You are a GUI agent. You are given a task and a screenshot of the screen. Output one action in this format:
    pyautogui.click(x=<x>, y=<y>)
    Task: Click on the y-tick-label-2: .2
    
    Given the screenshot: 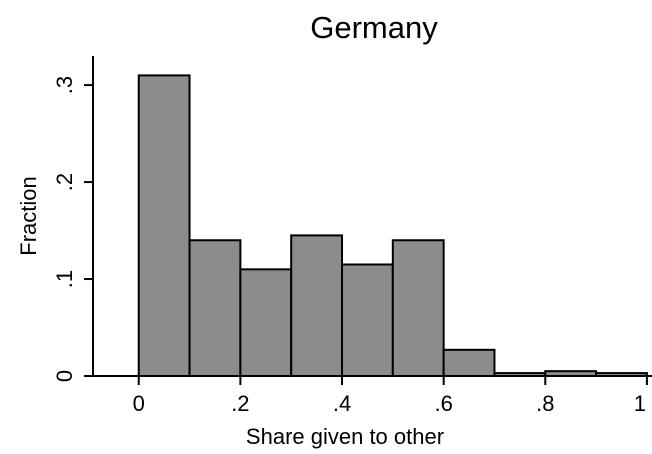 What is the action you would take?
    pyautogui.click(x=64, y=182)
    